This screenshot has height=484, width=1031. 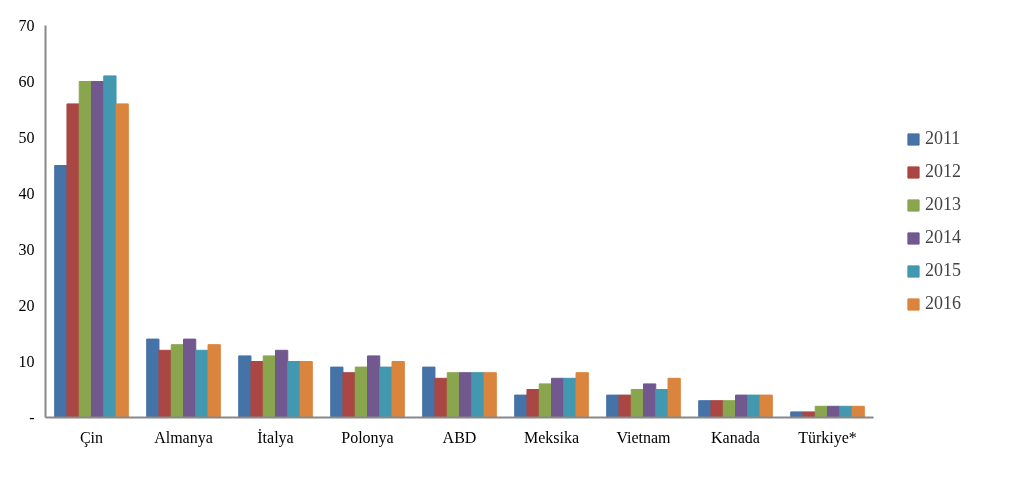 I want to click on legend-label: 2014, so click(x=943, y=237).